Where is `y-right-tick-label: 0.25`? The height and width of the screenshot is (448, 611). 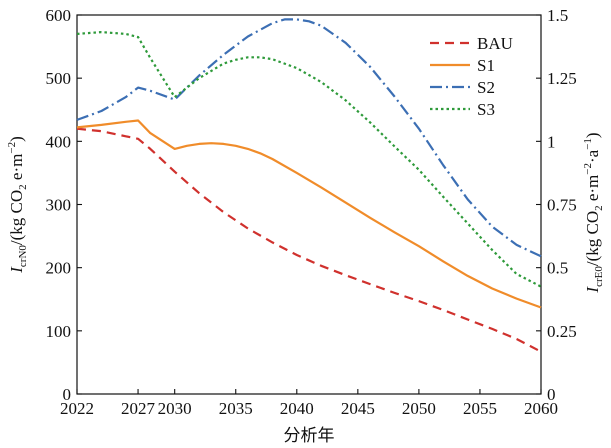 y-right-tick-label: 0.25 is located at coordinates (562, 331).